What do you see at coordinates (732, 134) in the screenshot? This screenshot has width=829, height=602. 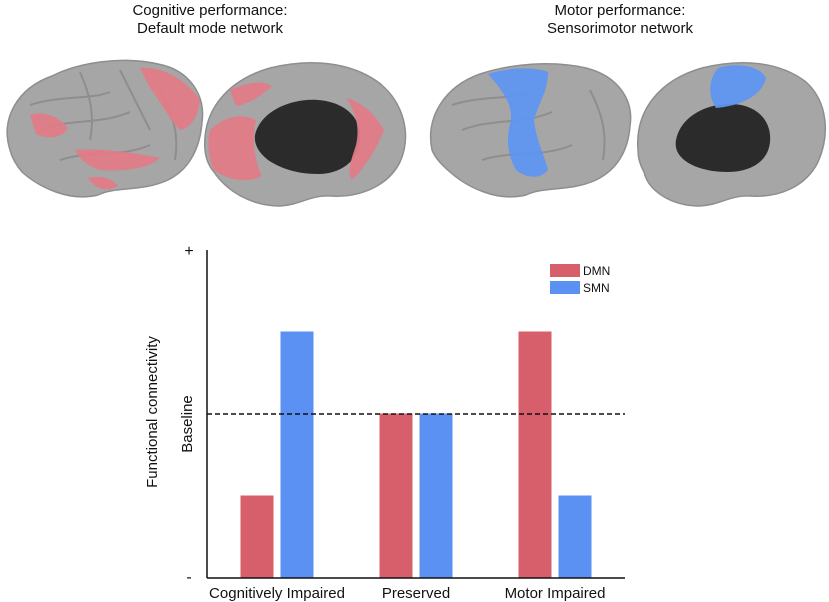 I see `brain-smn-medial` at bounding box center [732, 134].